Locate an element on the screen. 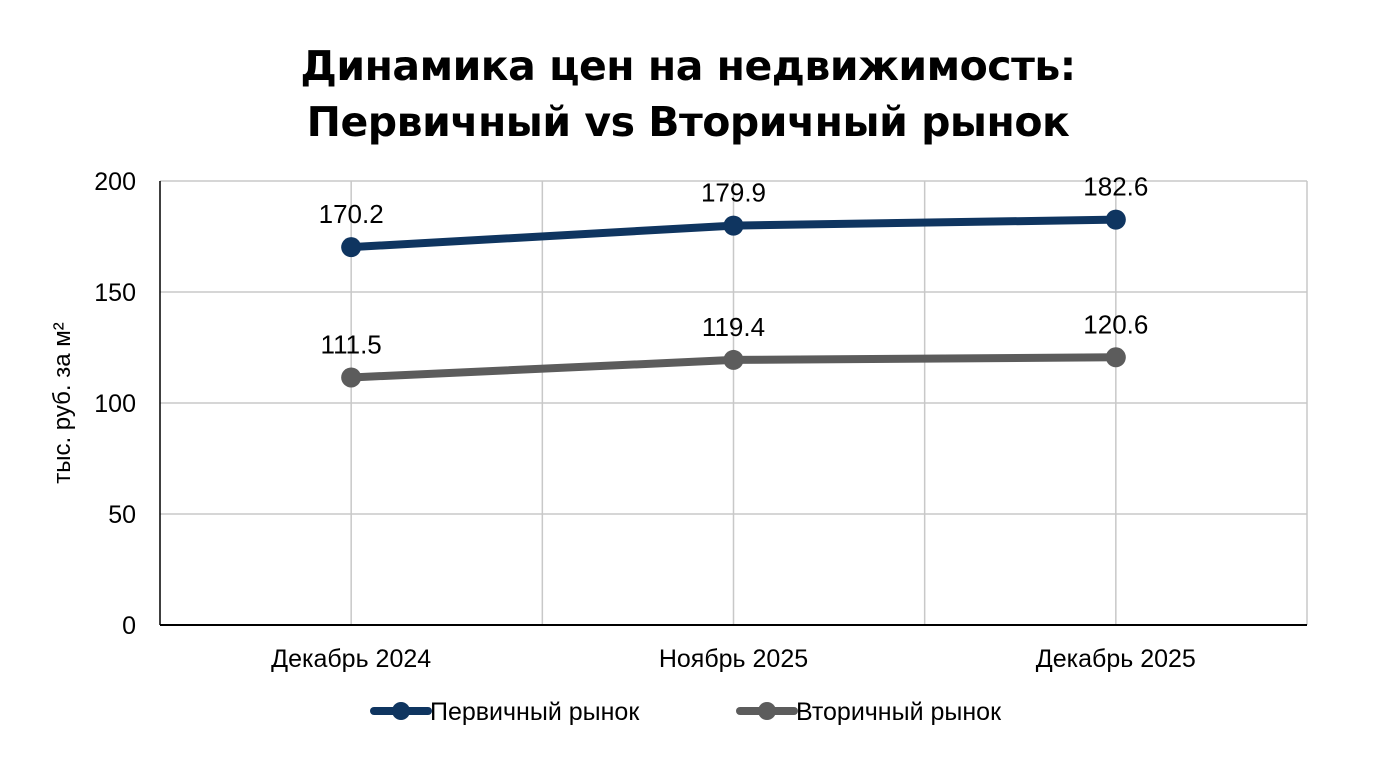 The height and width of the screenshot is (768, 1376). legend-item: Вторичный рынок is located at coordinates (869, 712).